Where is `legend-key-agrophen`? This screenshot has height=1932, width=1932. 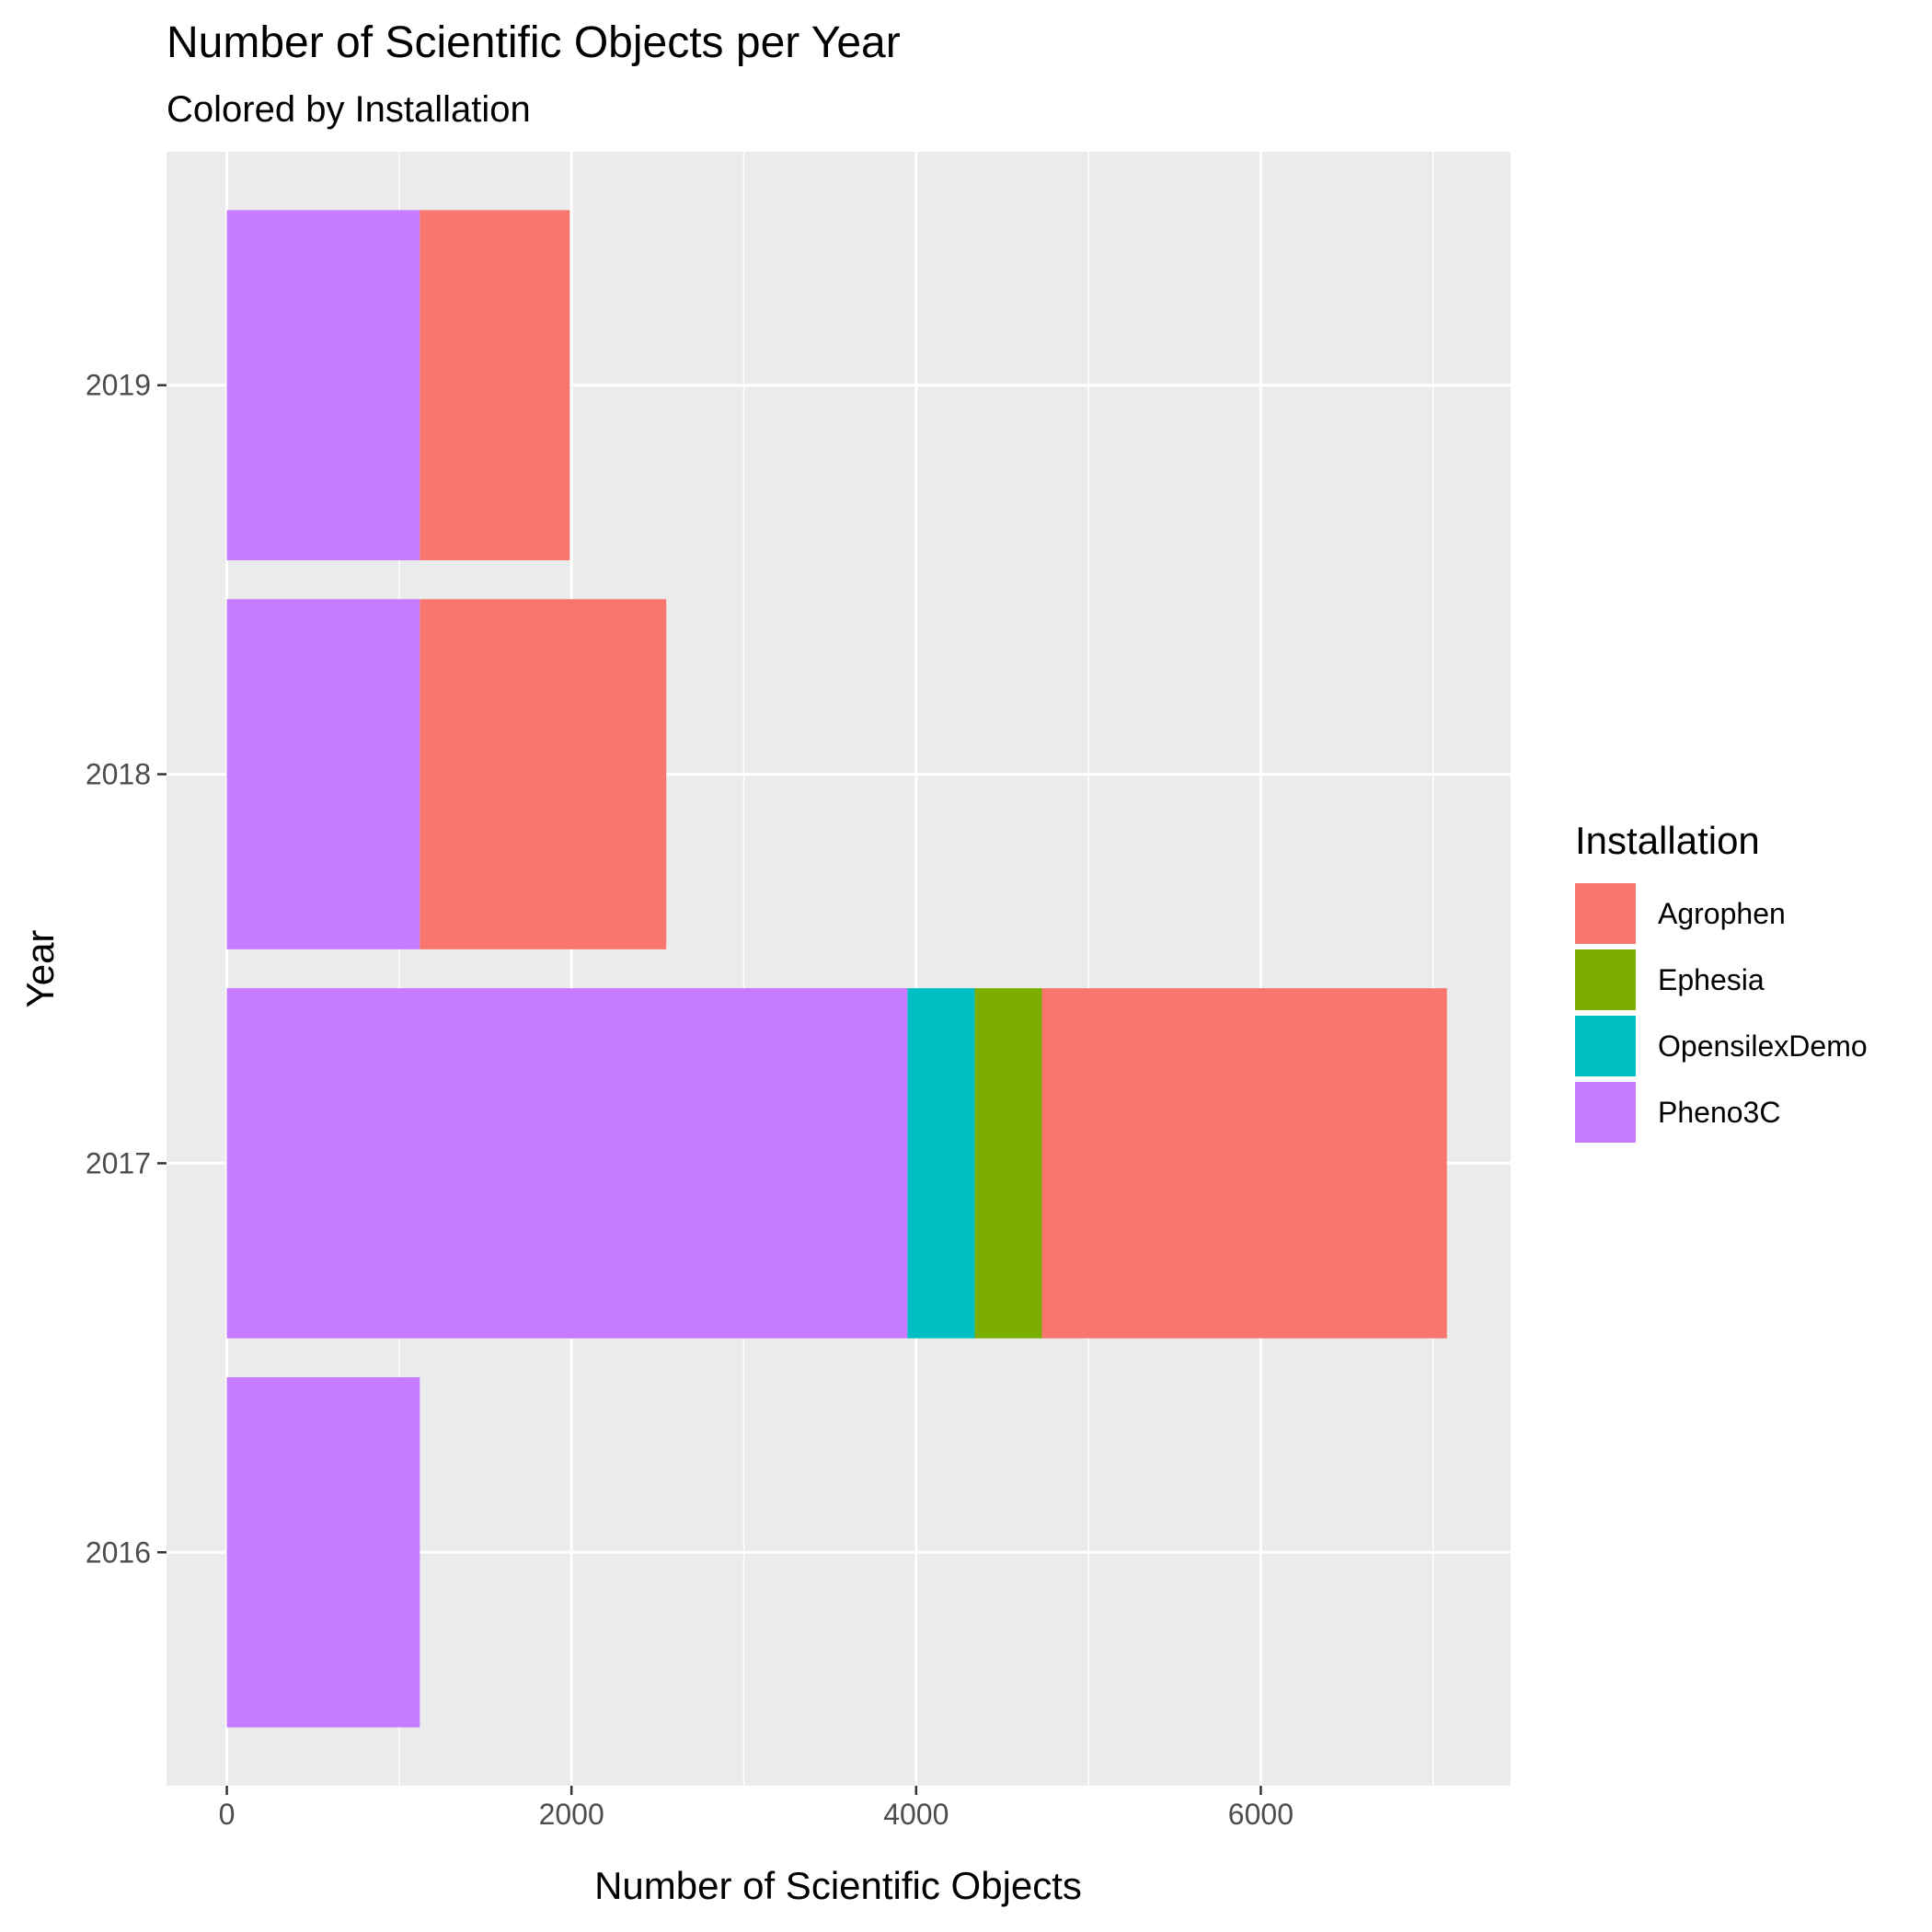
legend-key-agrophen is located at coordinates (1605, 913).